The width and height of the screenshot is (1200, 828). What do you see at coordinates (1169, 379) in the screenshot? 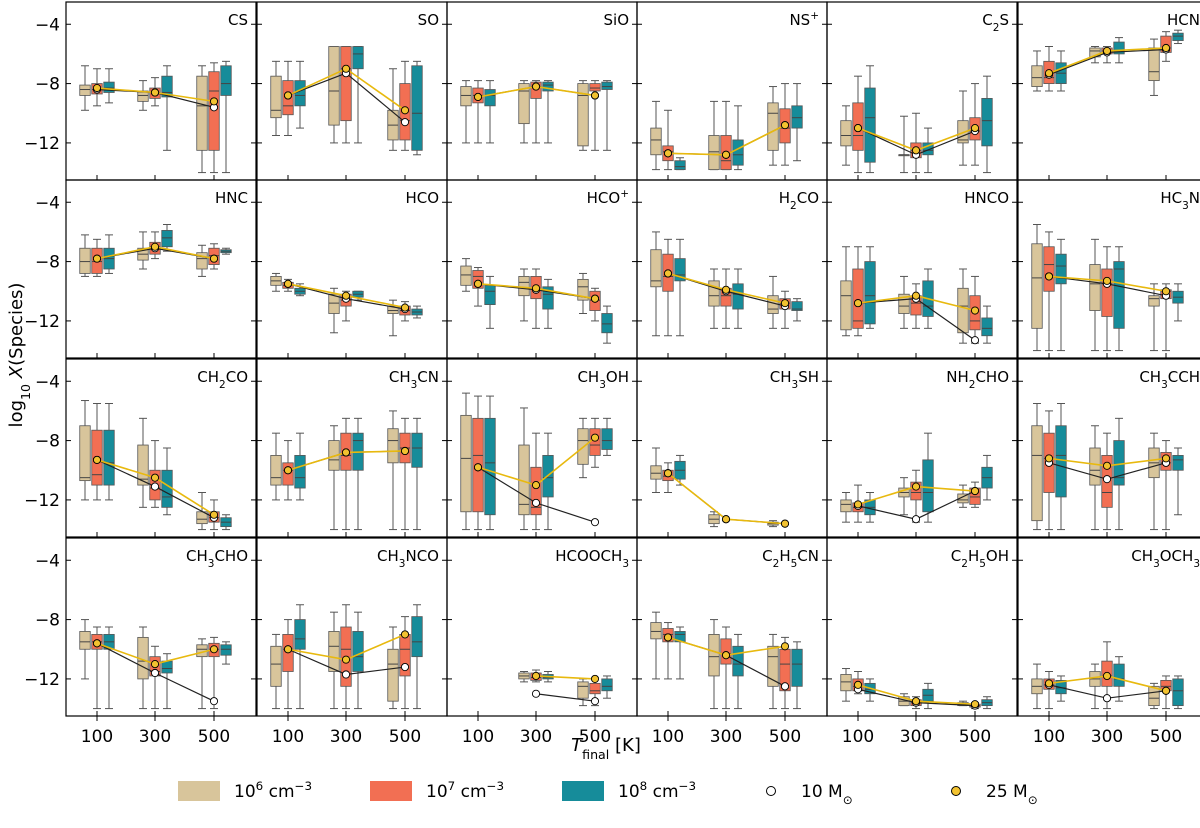
I see `panel-title: CH3CCH` at bounding box center [1169, 379].